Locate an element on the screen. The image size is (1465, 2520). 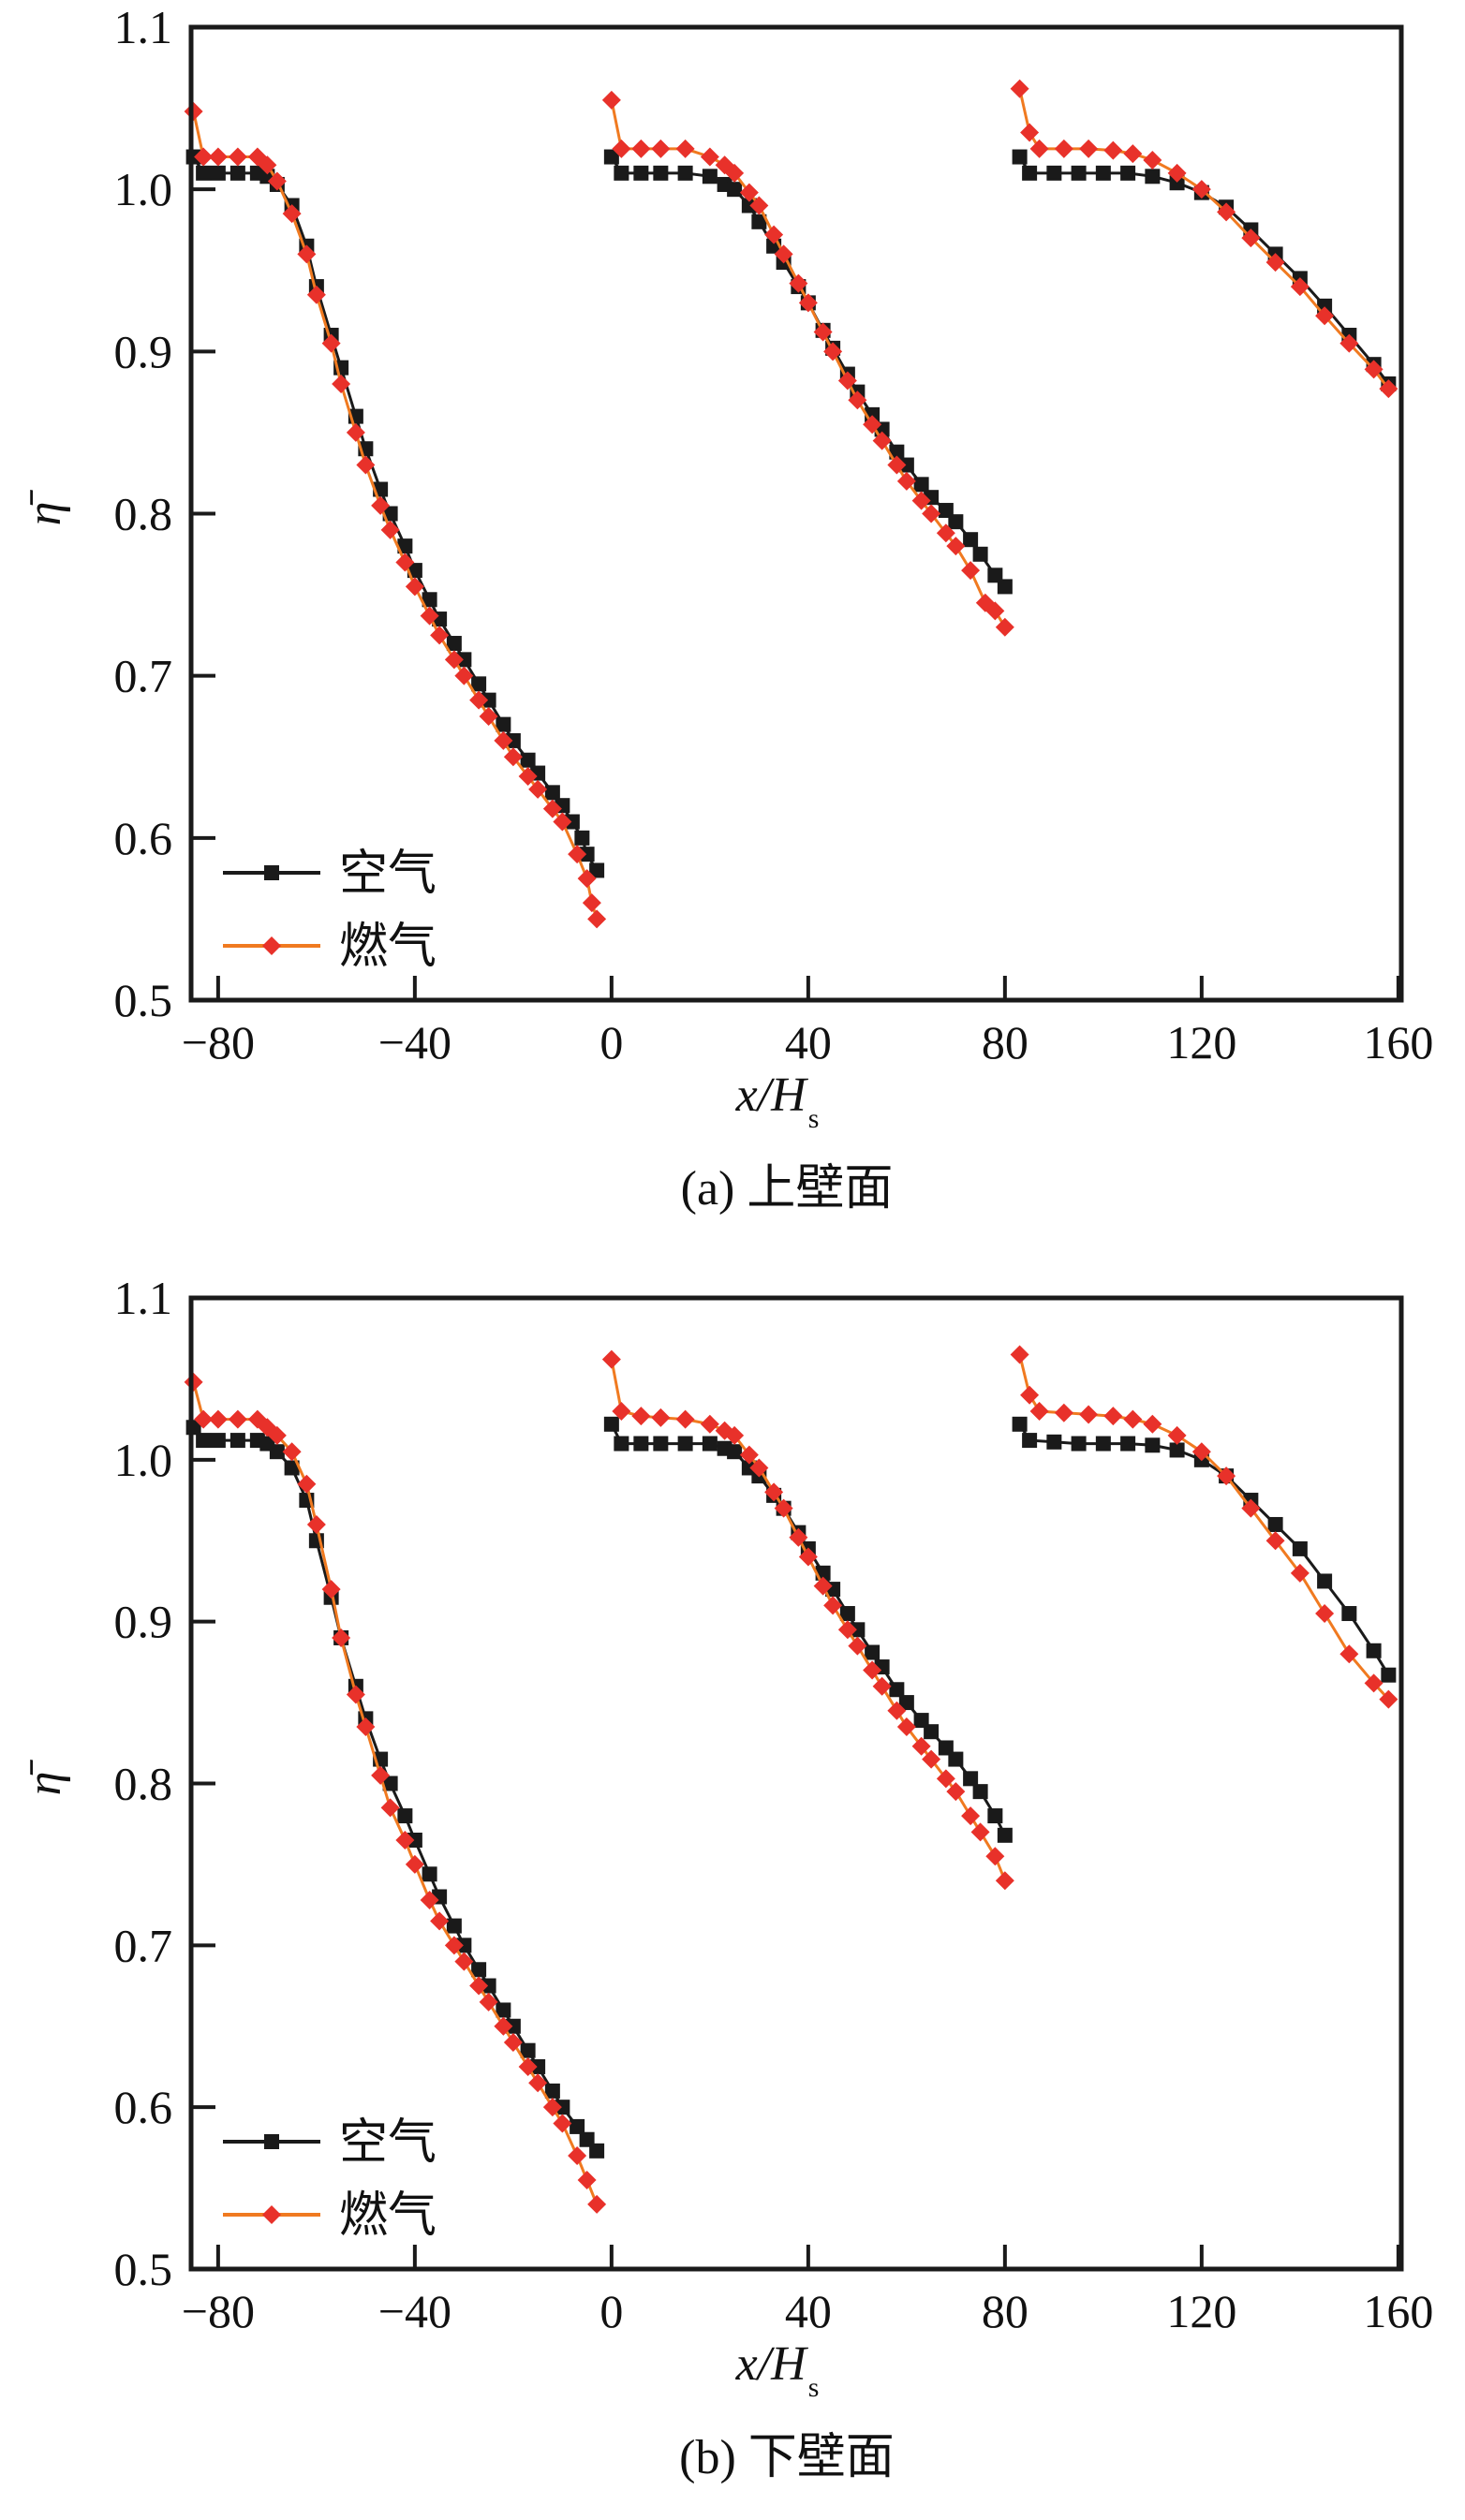
chart-caption: (b) 下壁面 is located at coordinates (787, 2457).